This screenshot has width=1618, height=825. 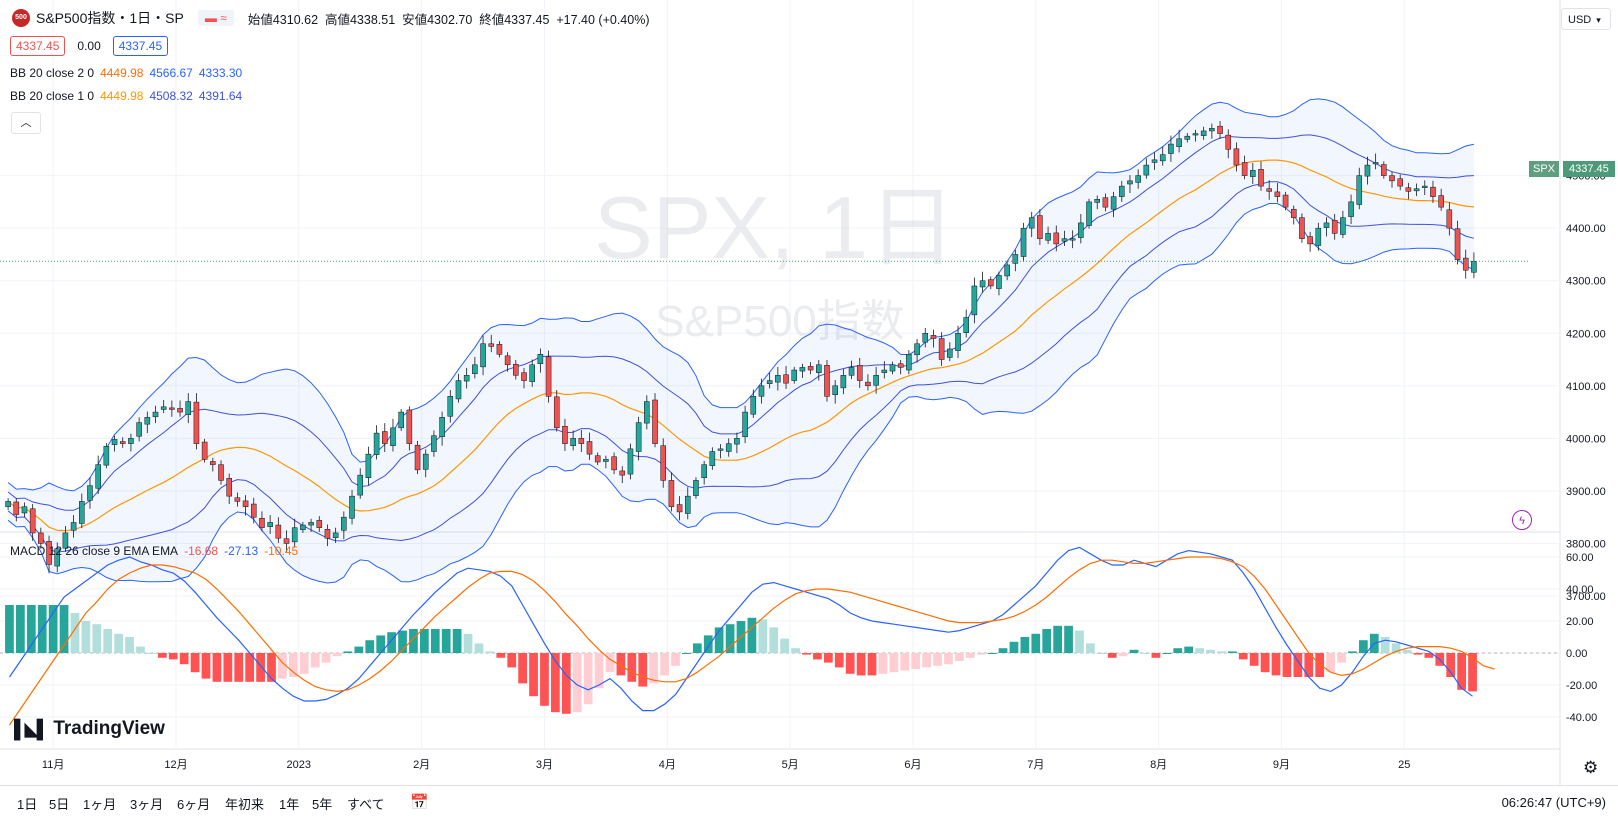 I want to click on price-axis-label: 4100.00, so click(x=1586, y=387).